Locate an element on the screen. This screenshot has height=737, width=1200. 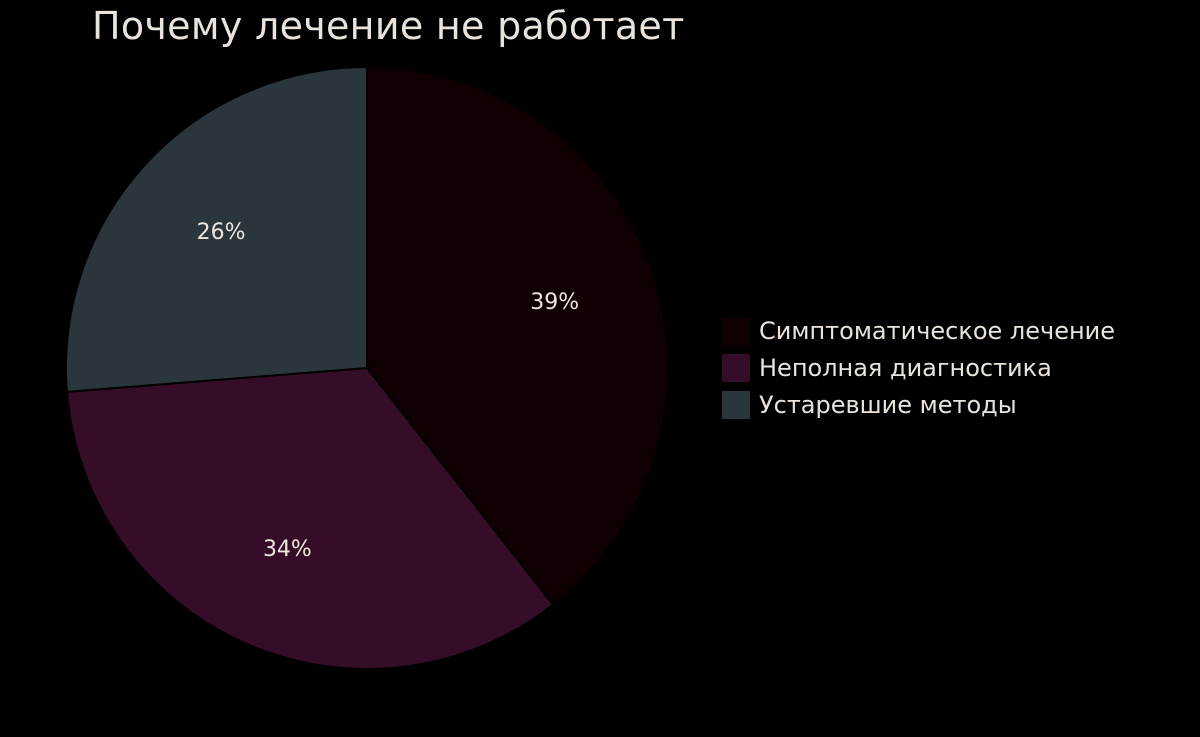
slice-label-outdated-methods: 26% is located at coordinates (221, 232).